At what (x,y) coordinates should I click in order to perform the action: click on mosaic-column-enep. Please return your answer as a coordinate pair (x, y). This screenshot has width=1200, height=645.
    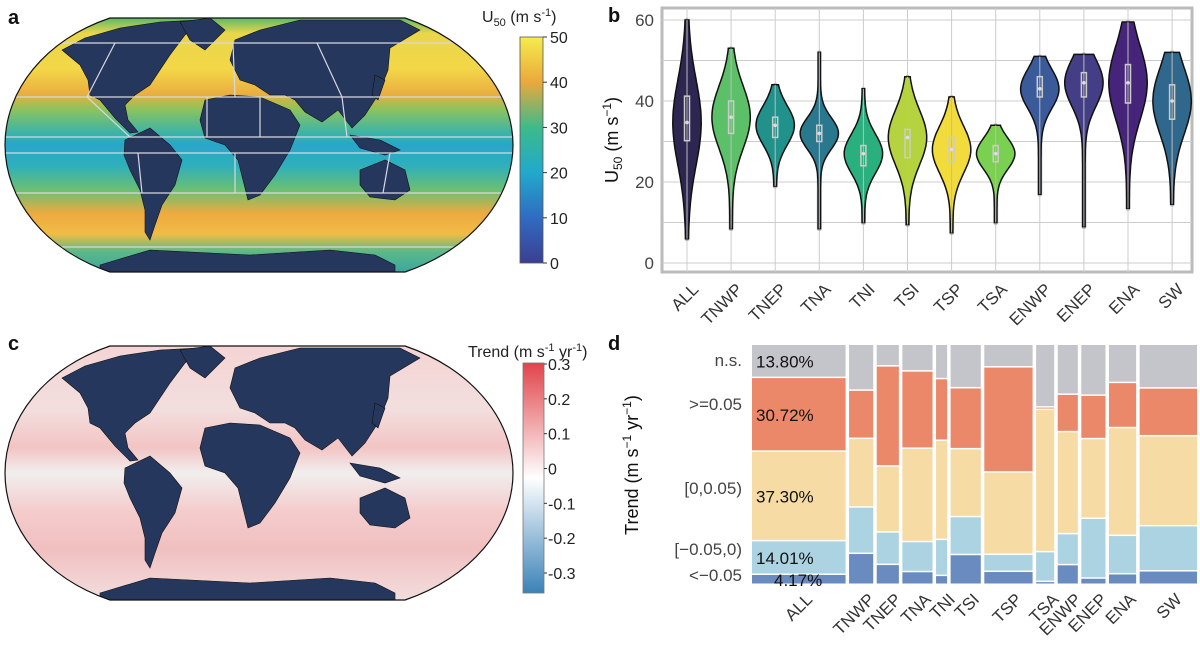
    Looking at the image, I should click on (1093, 464).